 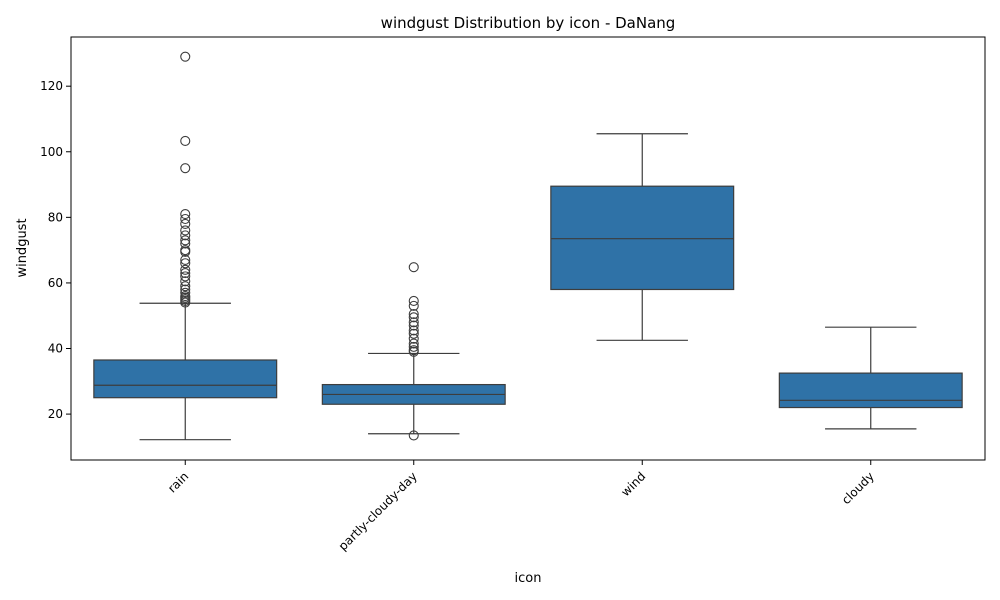 What do you see at coordinates (55, 414) in the screenshot?
I see `y-tick-label: 20` at bounding box center [55, 414].